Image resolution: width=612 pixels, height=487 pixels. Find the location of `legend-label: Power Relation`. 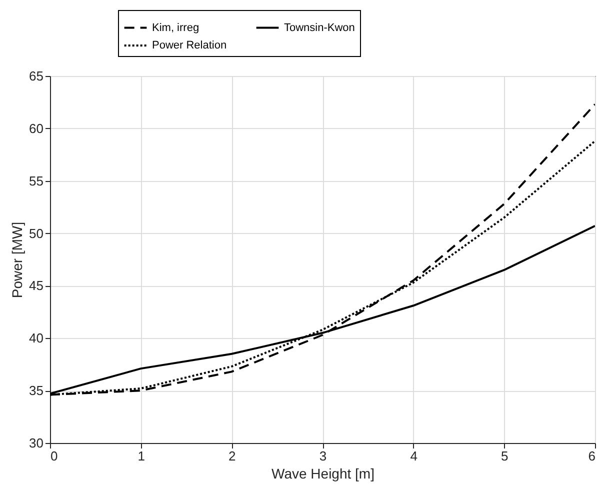

legend-label: Power Relation is located at coordinates (189, 46).